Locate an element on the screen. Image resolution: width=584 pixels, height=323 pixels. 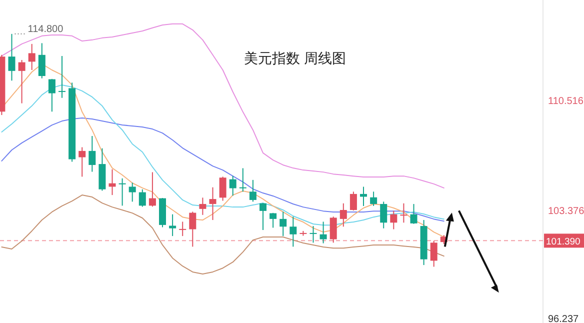
y-tick-label: 110.516 is located at coordinates (566, 101).